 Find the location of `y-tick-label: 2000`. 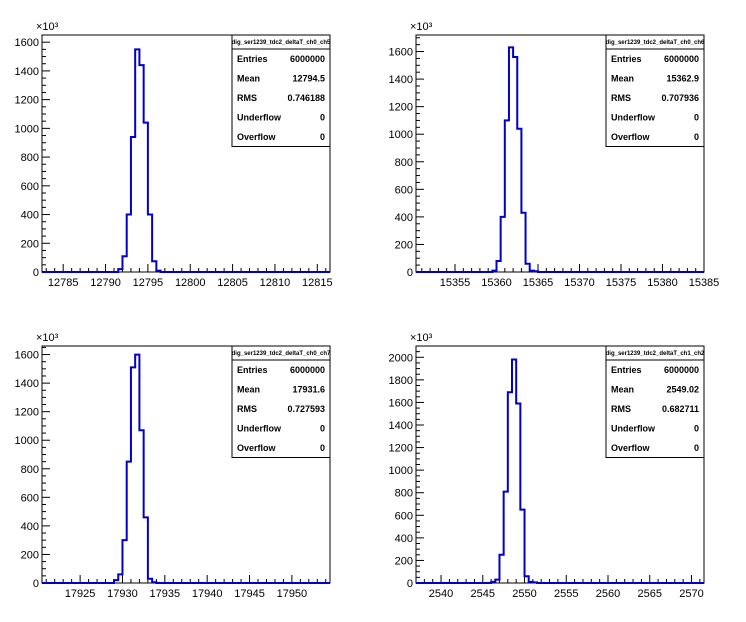

y-tick-label: 2000 is located at coordinates (401, 358).